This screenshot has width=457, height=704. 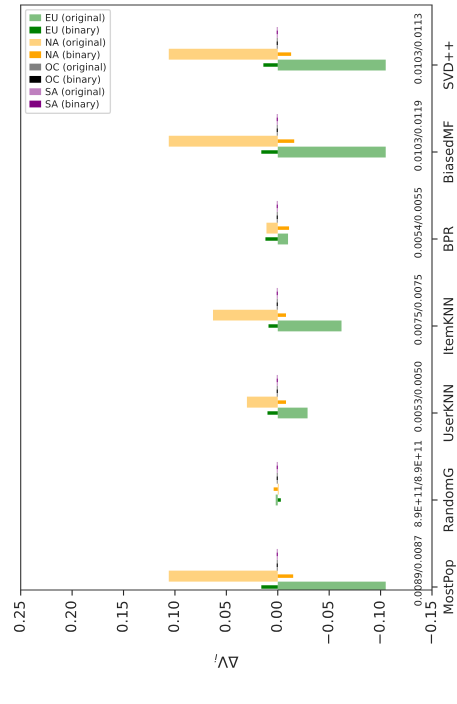 I want to click on x-tick-label: 0.05, so click(x=225, y=617).